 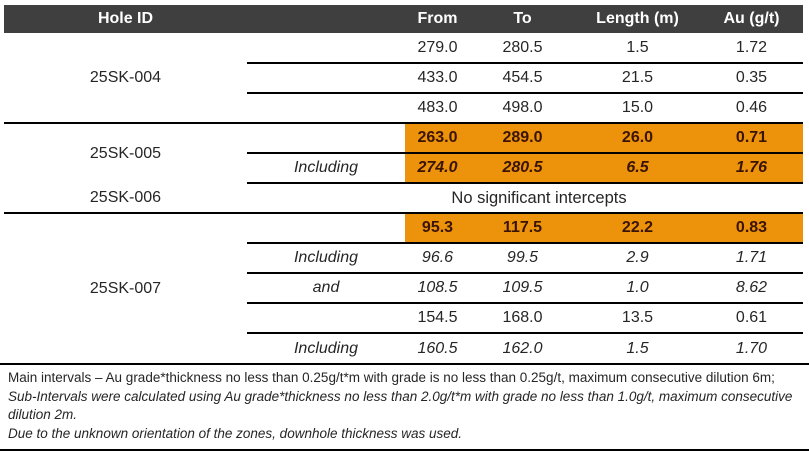 I want to click on cell-from: 154.5, so click(x=437, y=318).